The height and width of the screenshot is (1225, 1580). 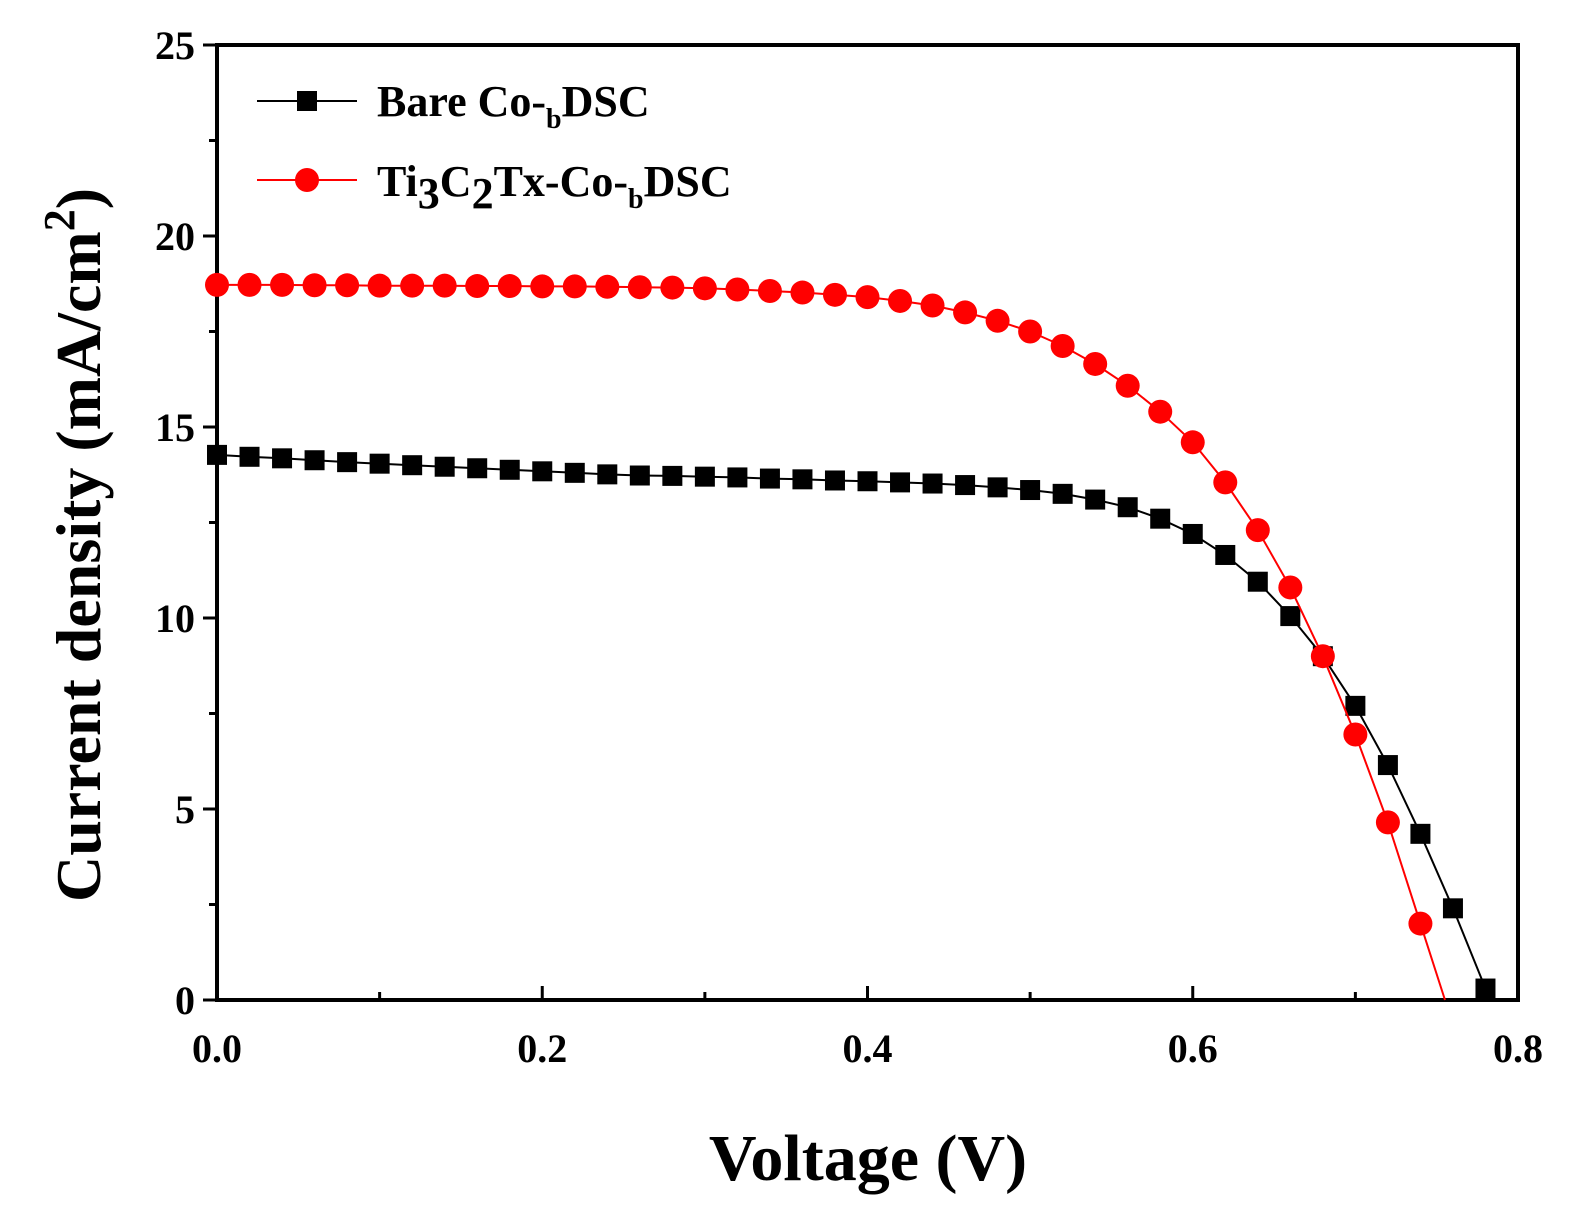 What do you see at coordinates (456, 181) in the screenshot?
I see `legend-label-ti-part: C` at bounding box center [456, 181].